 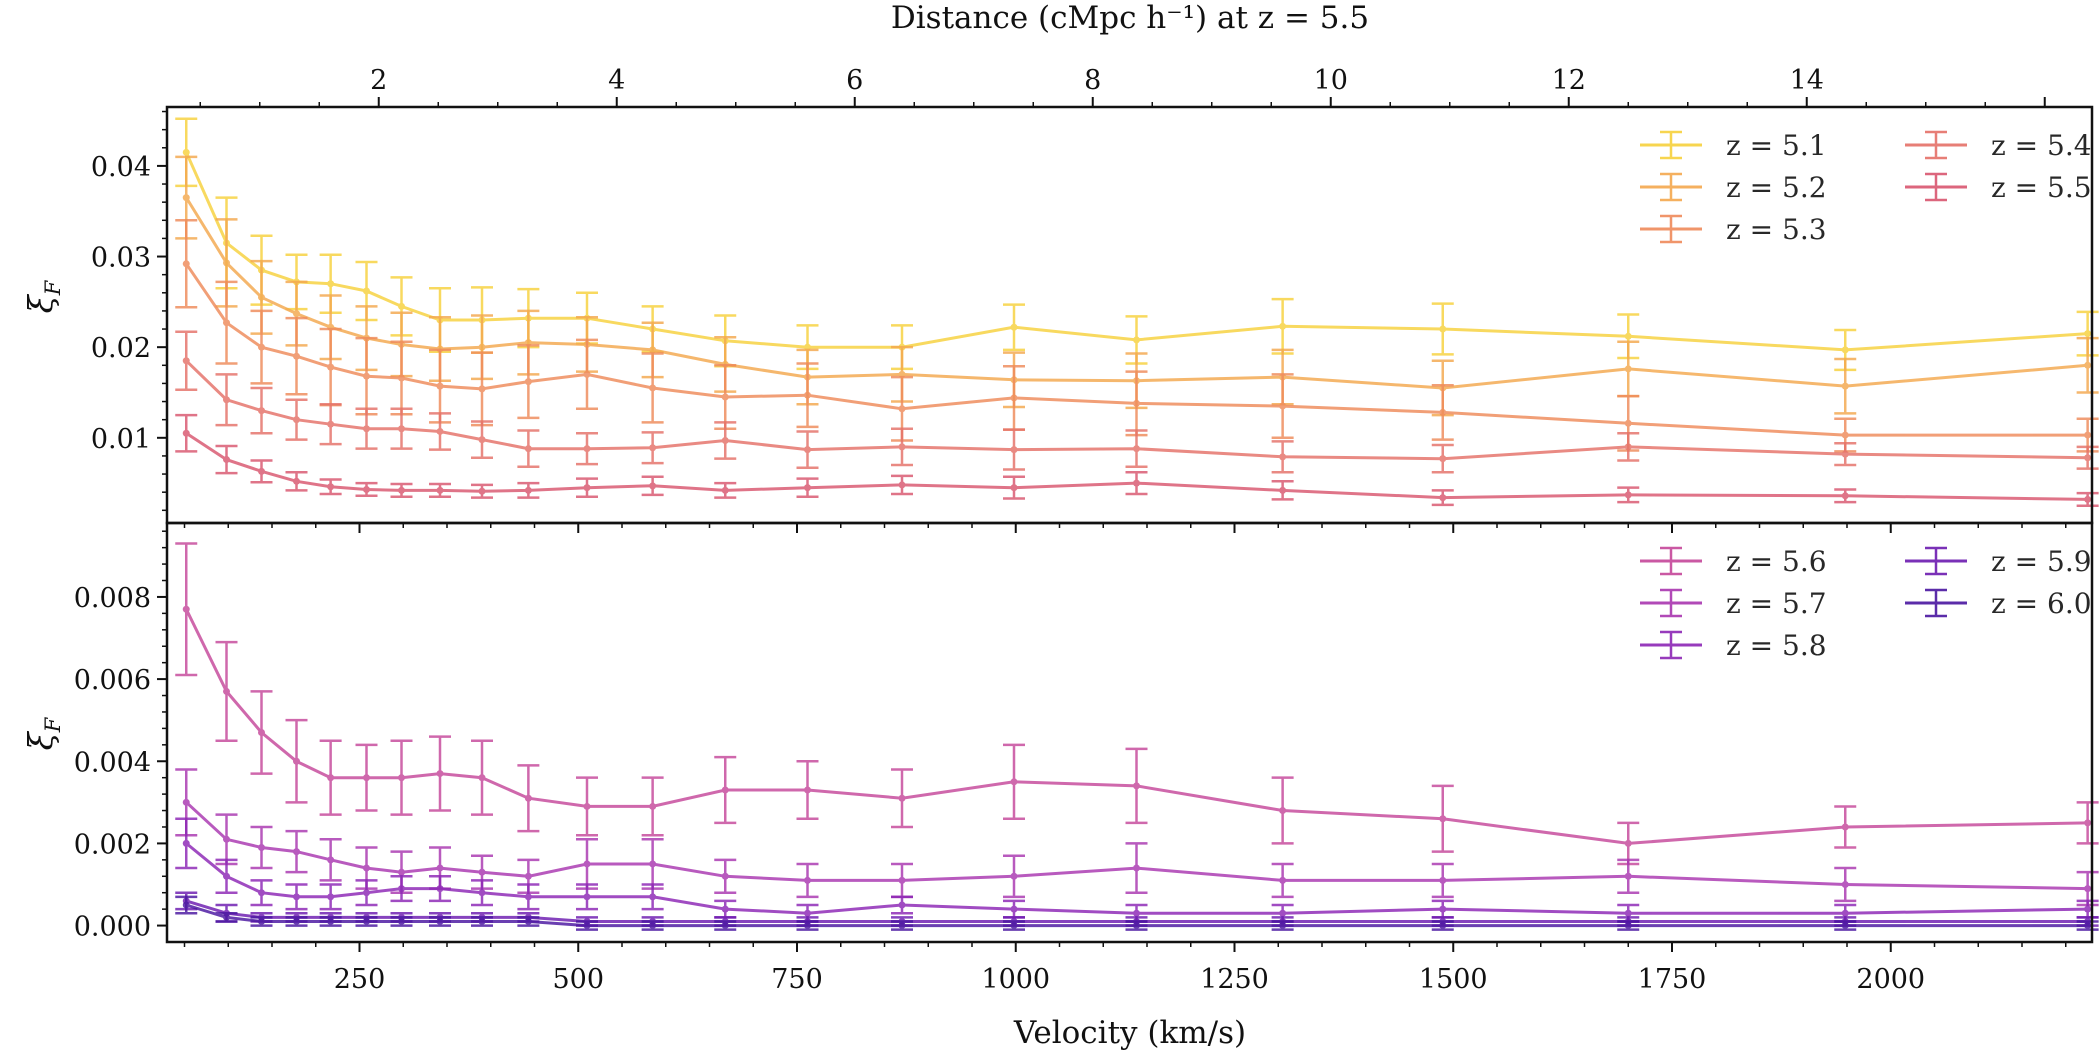 What do you see at coordinates (112, 598) in the screenshot?
I see `y-tick-label: 0.008` at bounding box center [112, 598].